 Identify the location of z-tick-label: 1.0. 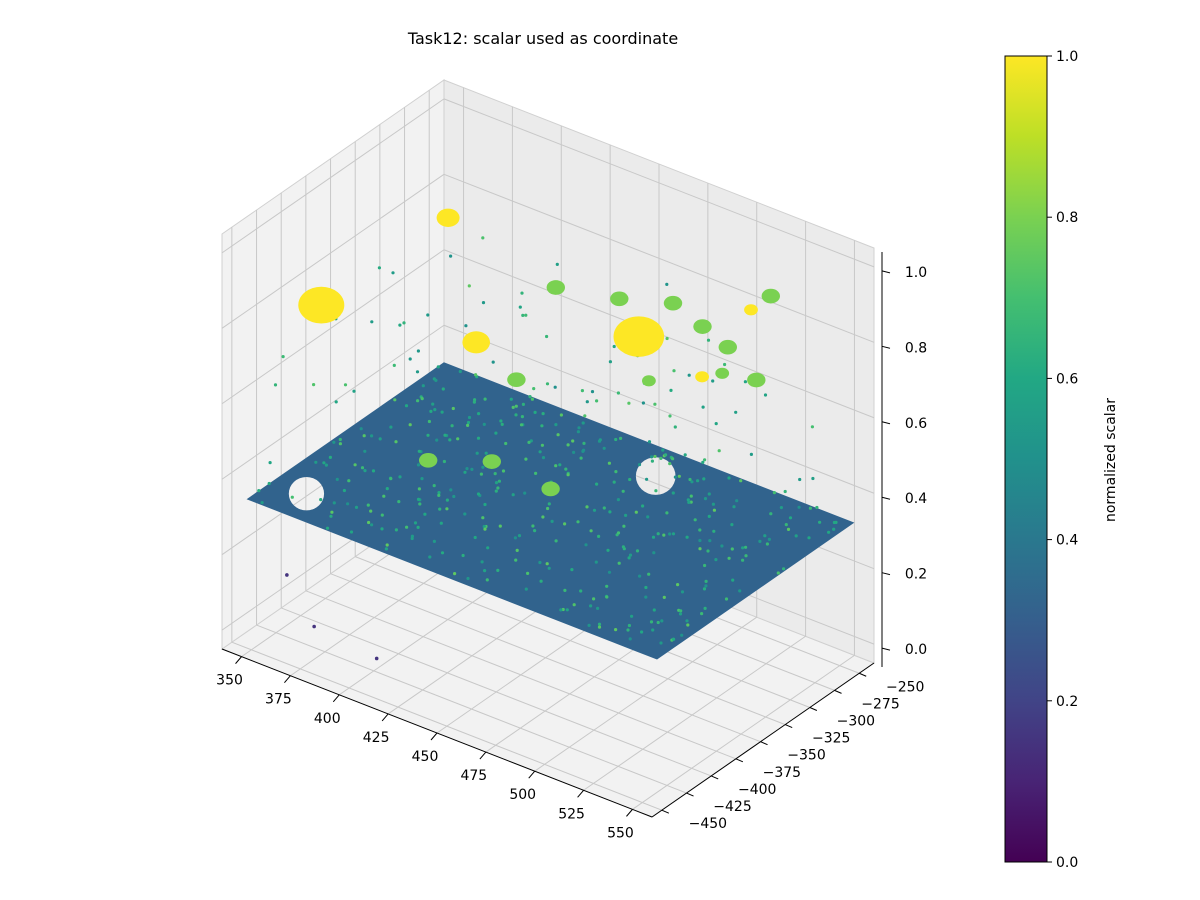
(916, 273).